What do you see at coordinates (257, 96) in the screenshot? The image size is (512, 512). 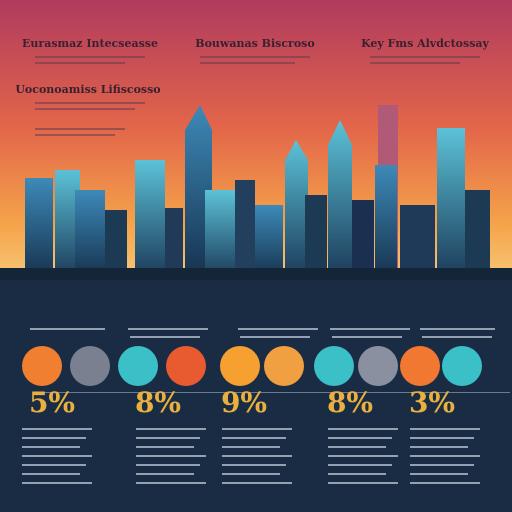 I see `header-lines` at bounding box center [257, 96].